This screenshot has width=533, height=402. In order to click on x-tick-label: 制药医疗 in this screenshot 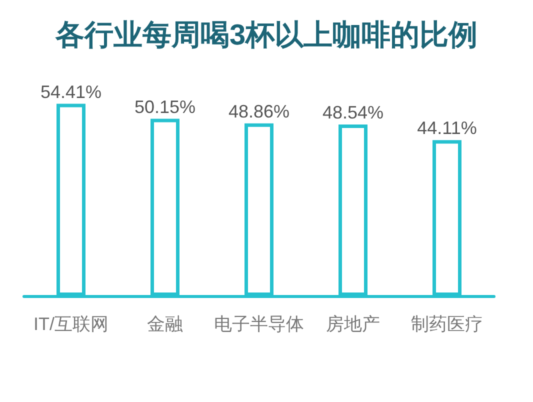, I will do `click(447, 324)`.